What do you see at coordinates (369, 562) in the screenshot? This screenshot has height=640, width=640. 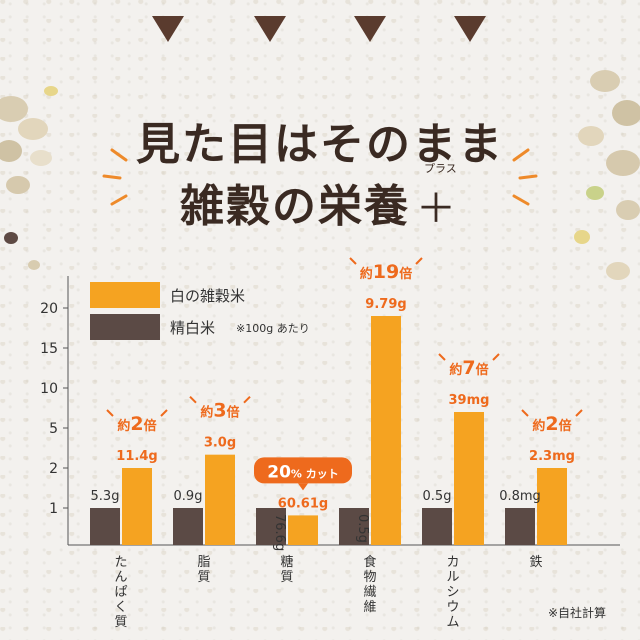 I see `x-category-label: 食` at bounding box center [369, 562].